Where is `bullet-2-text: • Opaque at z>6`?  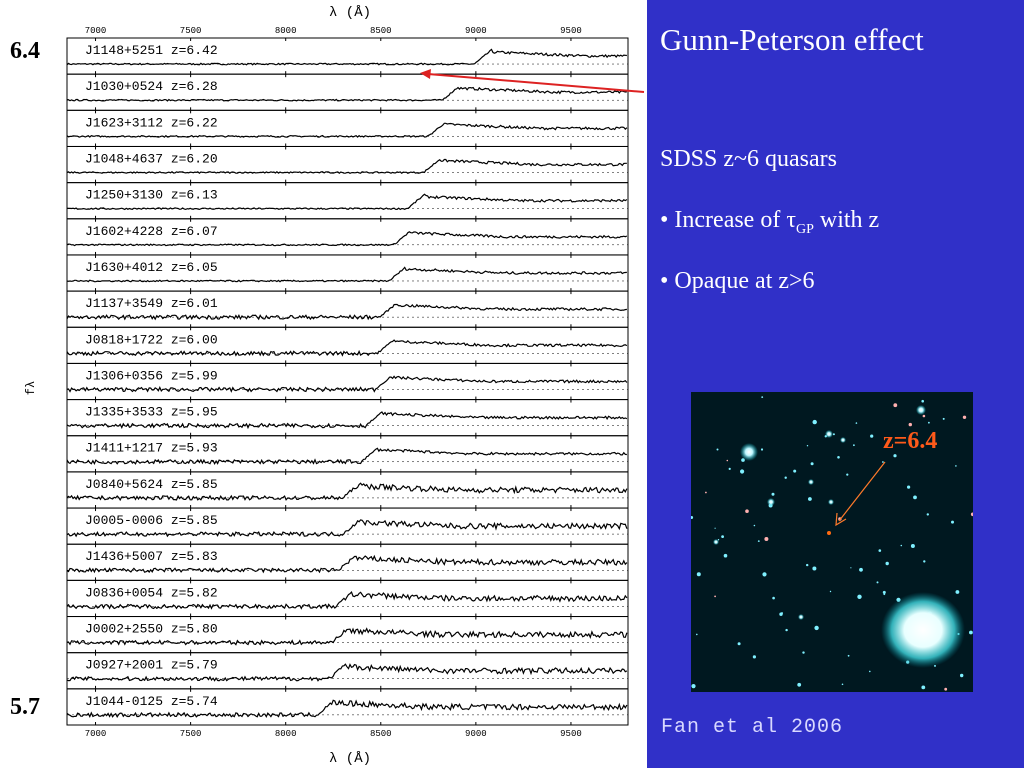
bullet-2-text: • Opaque at z>6 is located at coordinates (737, 281).